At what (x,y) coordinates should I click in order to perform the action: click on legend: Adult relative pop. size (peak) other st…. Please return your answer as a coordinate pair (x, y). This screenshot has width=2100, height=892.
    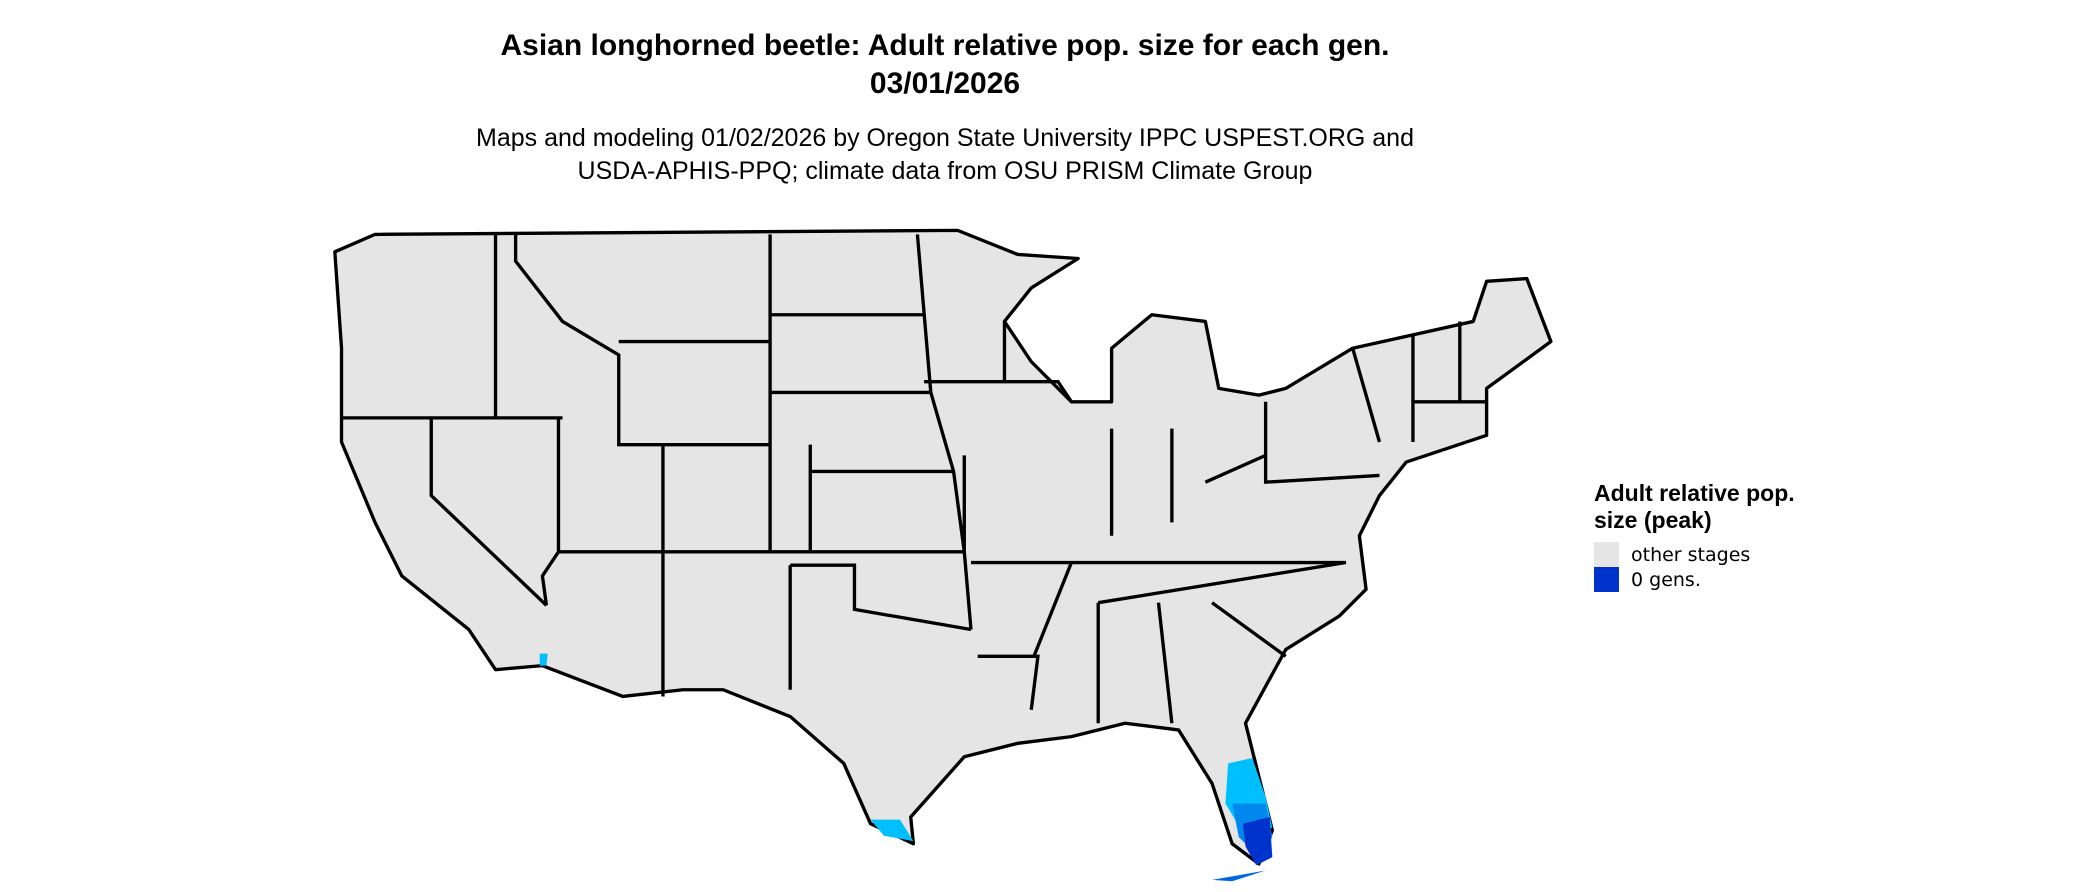
    Looking at the image, I should click on (1704, 536).